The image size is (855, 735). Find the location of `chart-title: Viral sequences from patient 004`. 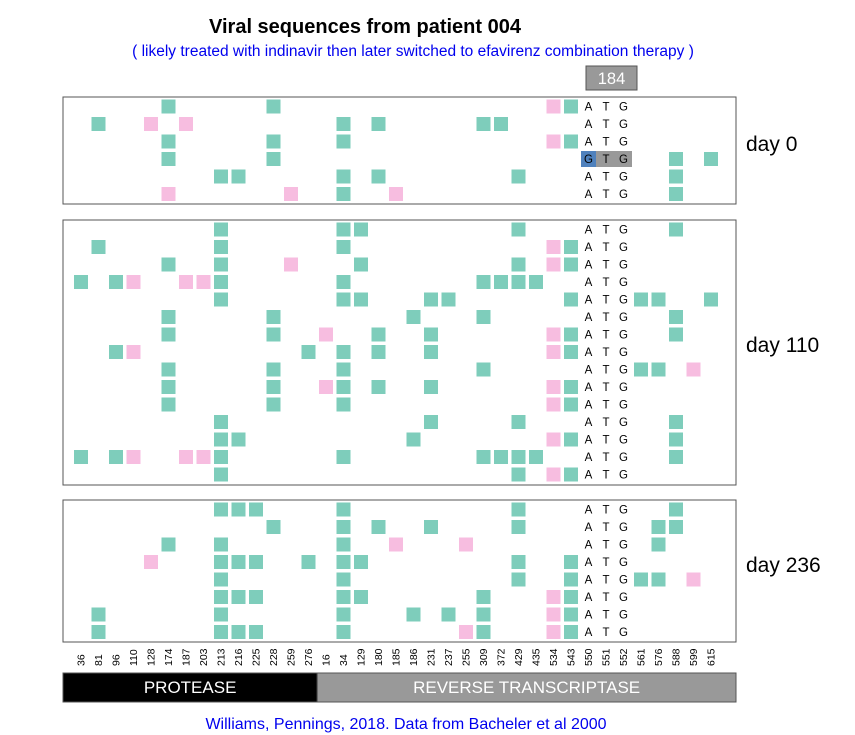

chart-title: Viral sequences from patient 004 is located at coordinates (365, 27).